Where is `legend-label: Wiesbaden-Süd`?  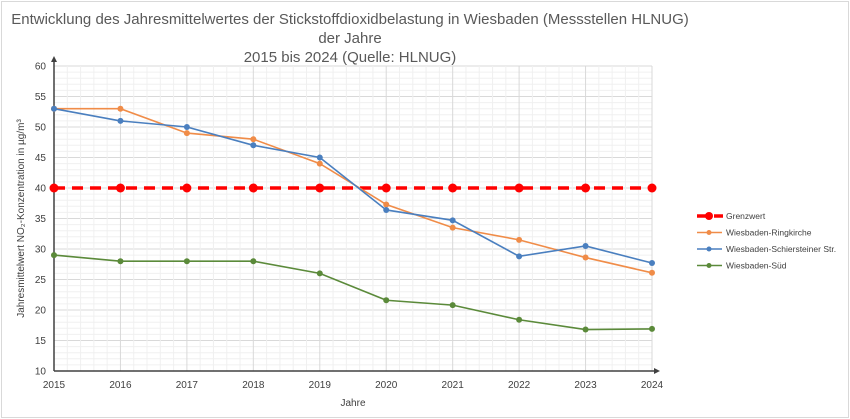
legend-label: Wiesbaden-Süd is located at coordinates (756, 266).